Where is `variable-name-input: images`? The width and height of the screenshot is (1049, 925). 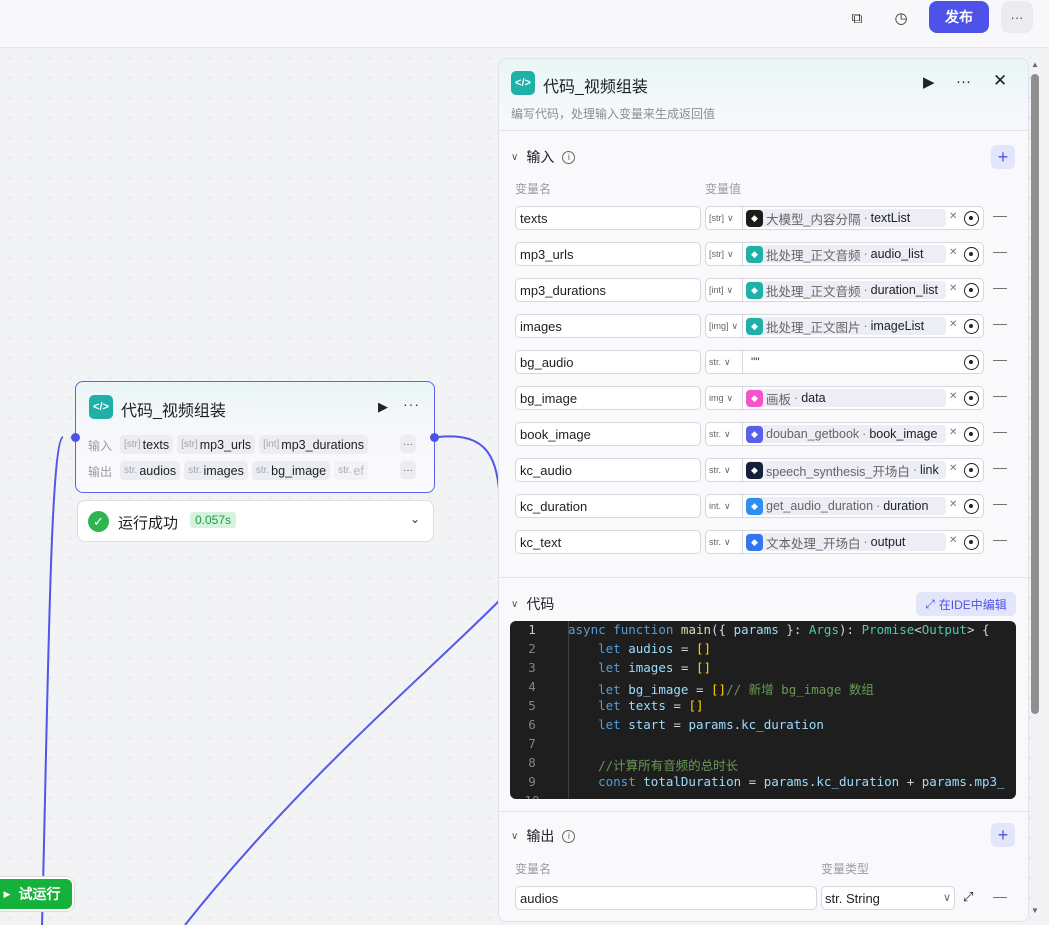 variable-name-input: images is located at coordinates (608, 326).